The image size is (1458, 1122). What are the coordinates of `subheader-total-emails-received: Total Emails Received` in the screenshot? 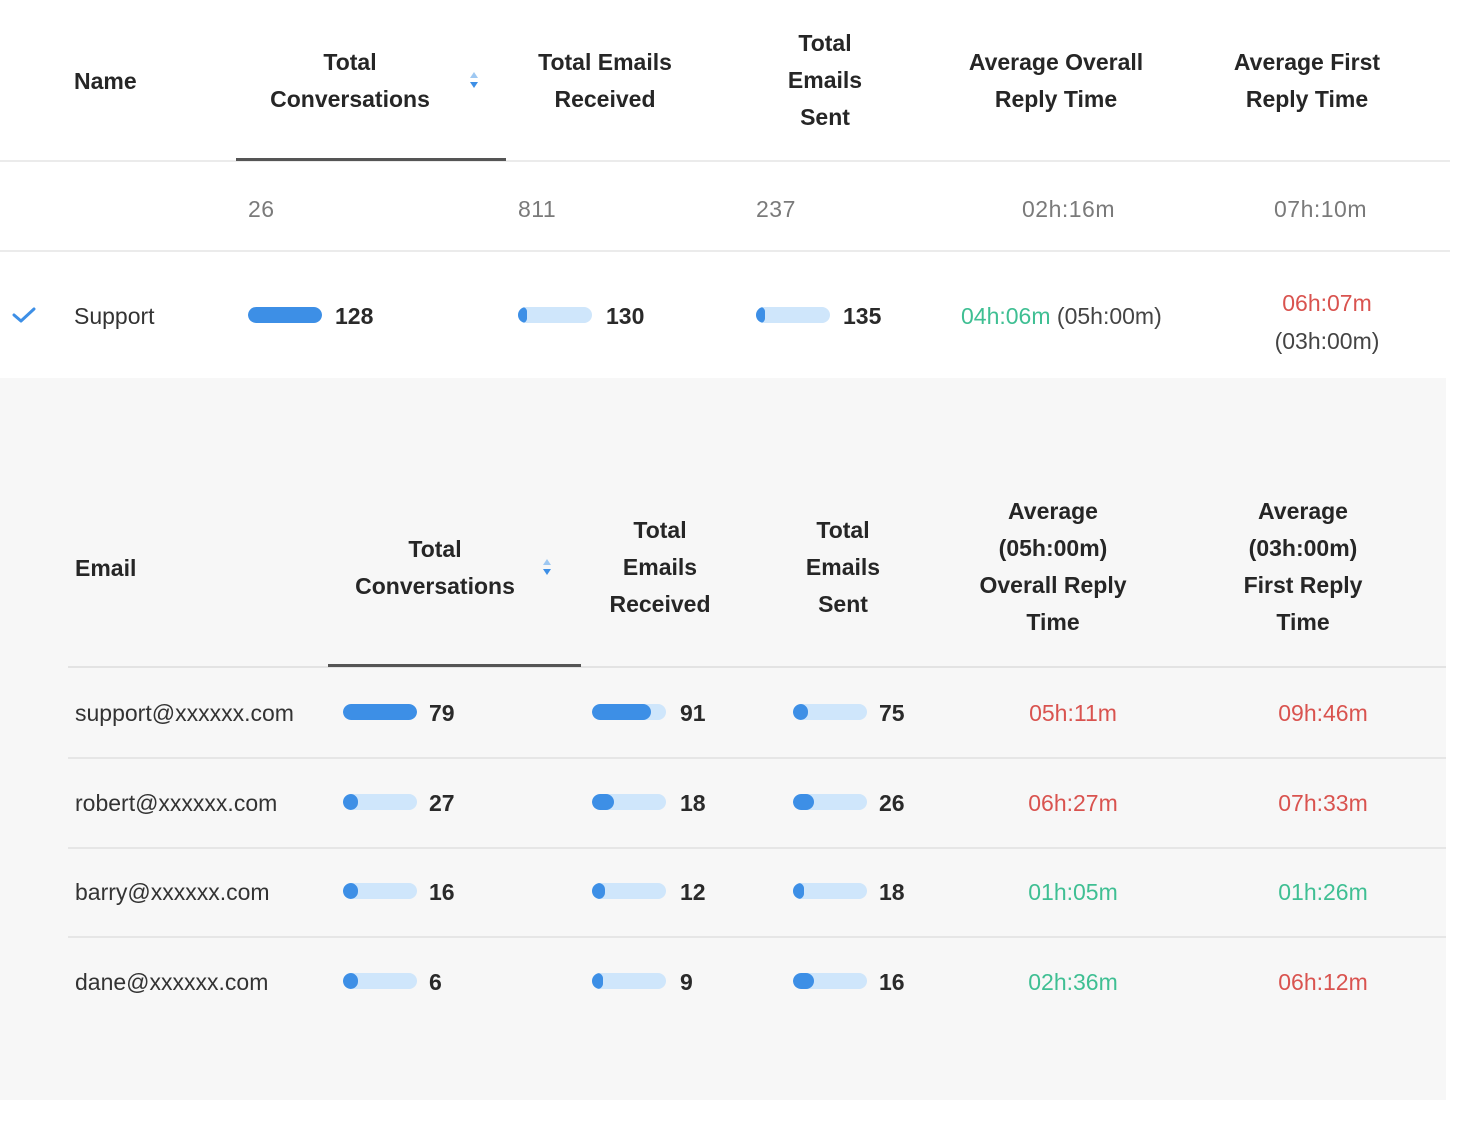 It's located at (660, 567).